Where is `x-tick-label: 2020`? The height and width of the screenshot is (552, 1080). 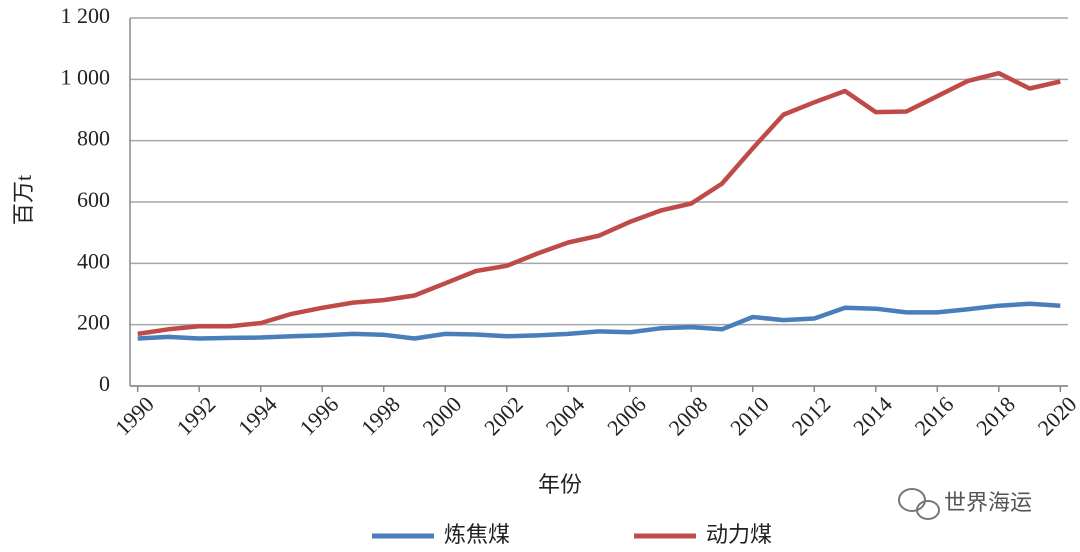 x-tick-label: 2020 is located at coordinates (1056, 415).